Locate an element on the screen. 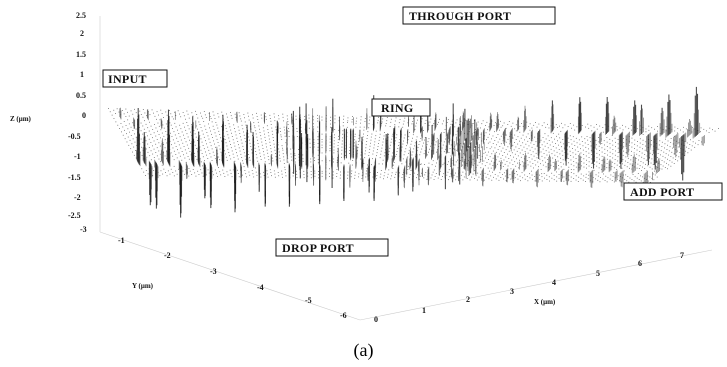 Image resolution: width=727 pixels, height=367 pixels. z-tick-label: -3 is located at coordinates (83, 229).